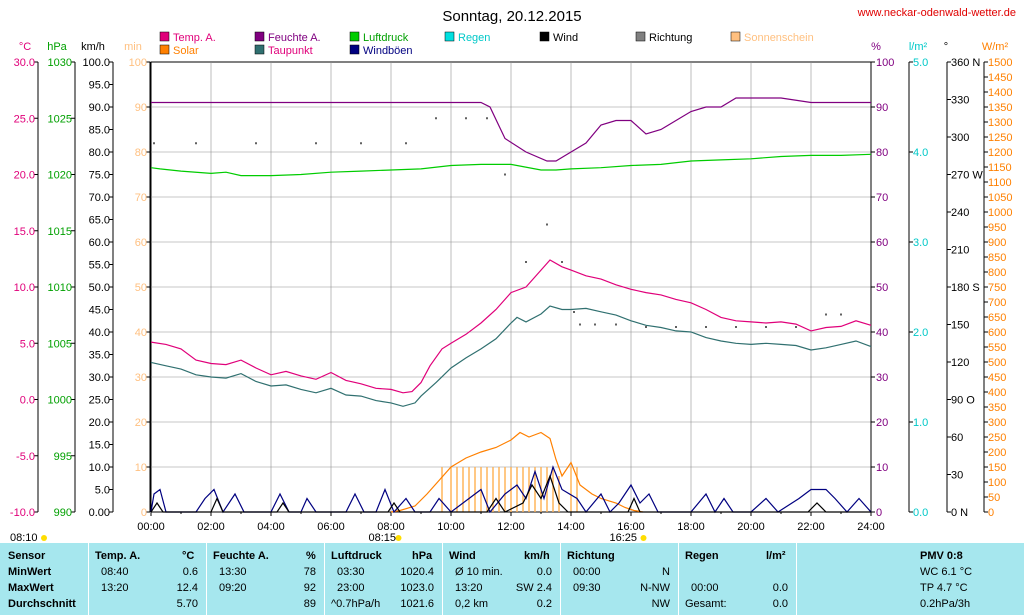  I want to click on sun-icon, so click(44, 538).